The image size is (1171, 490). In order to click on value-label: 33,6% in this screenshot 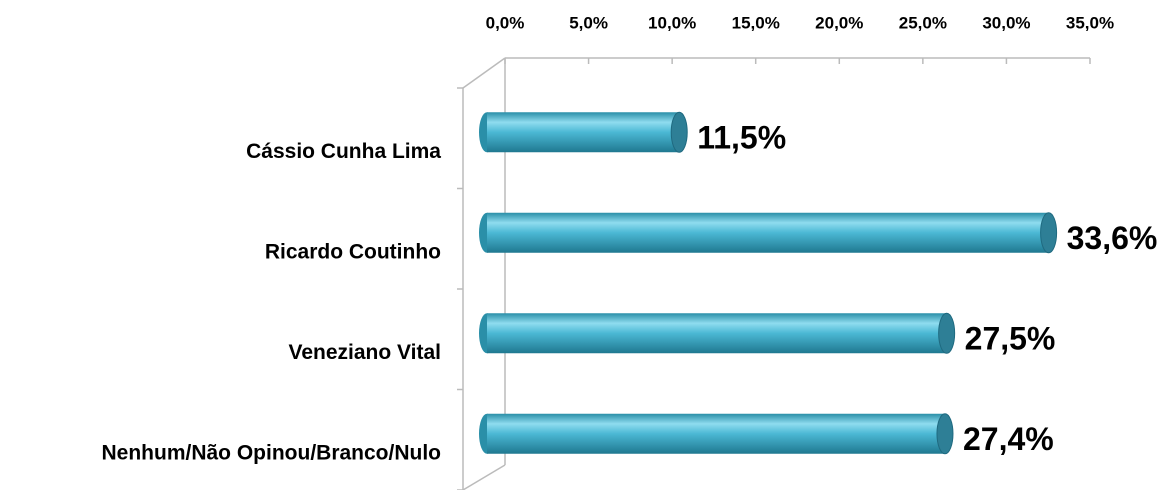, I will do `click(1112, 238)`.